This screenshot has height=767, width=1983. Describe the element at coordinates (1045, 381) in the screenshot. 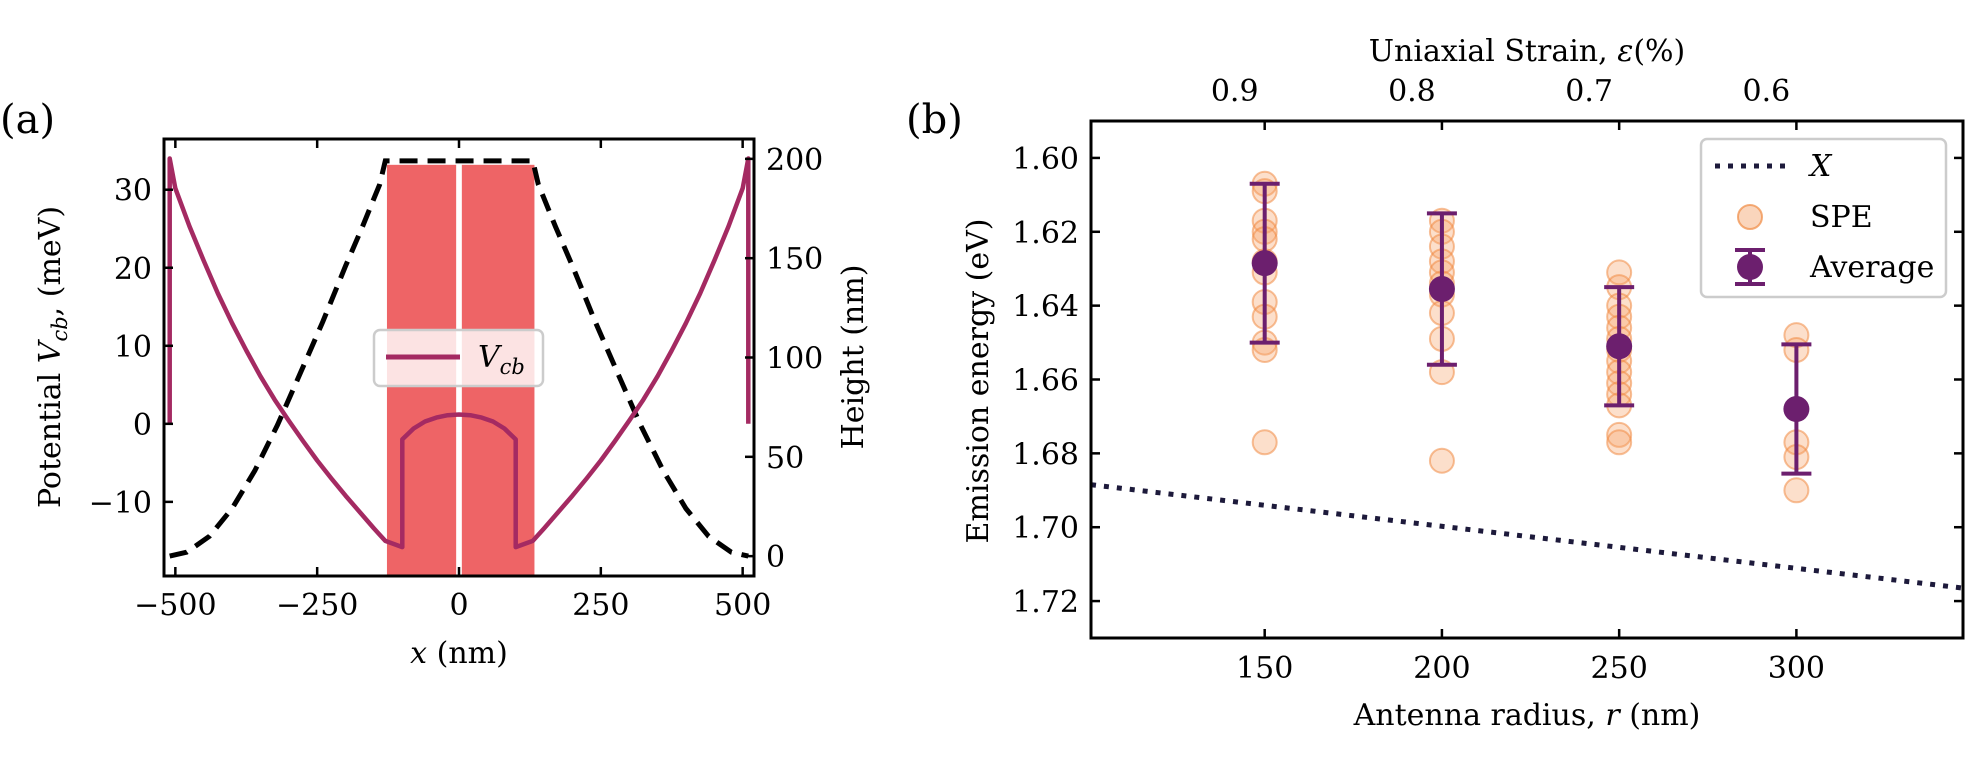

I see `b-ytick-label-3: 1.66` at that location.